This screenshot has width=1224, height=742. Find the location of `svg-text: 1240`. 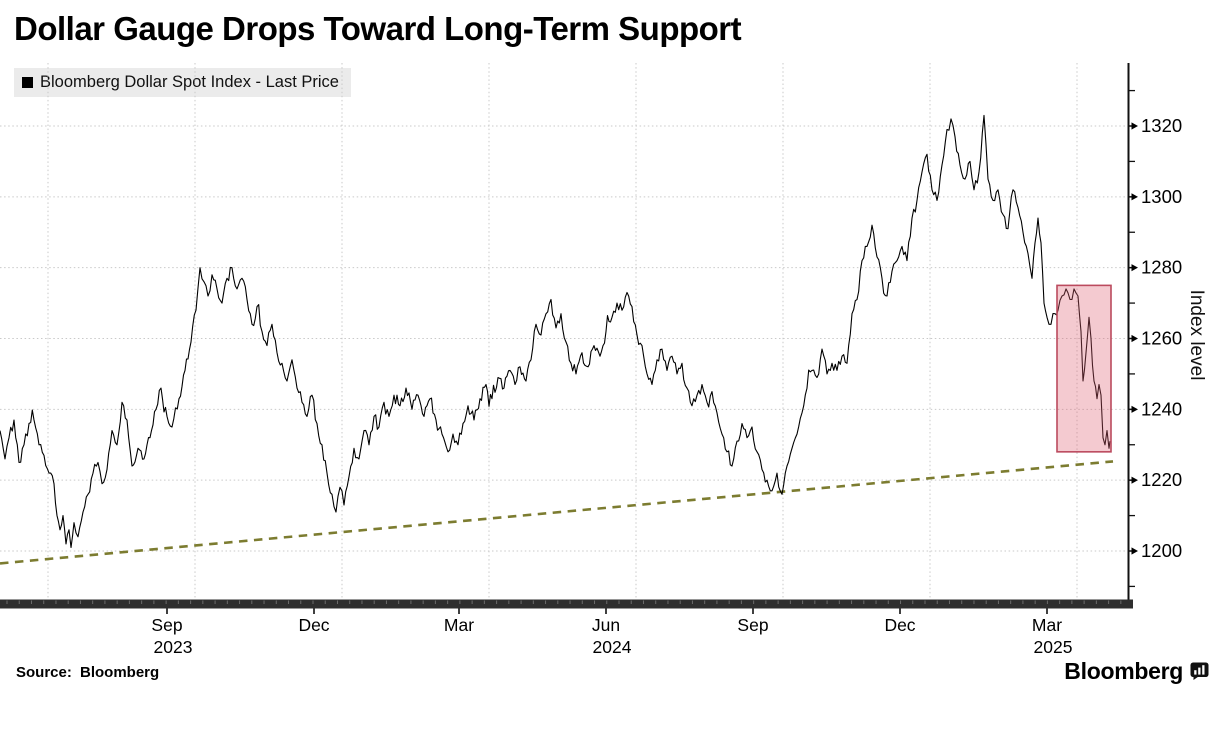

svg-text: 1240 is located at coordinates (1161, 408).